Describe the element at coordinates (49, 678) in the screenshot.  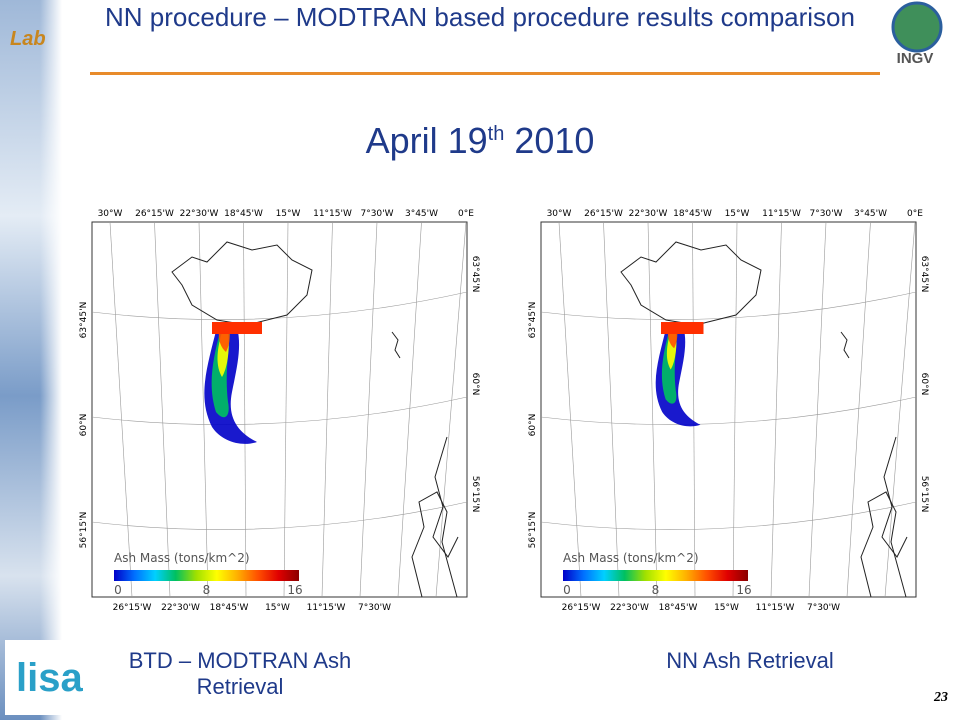
I see `lisa-logo: lisa` at that location.